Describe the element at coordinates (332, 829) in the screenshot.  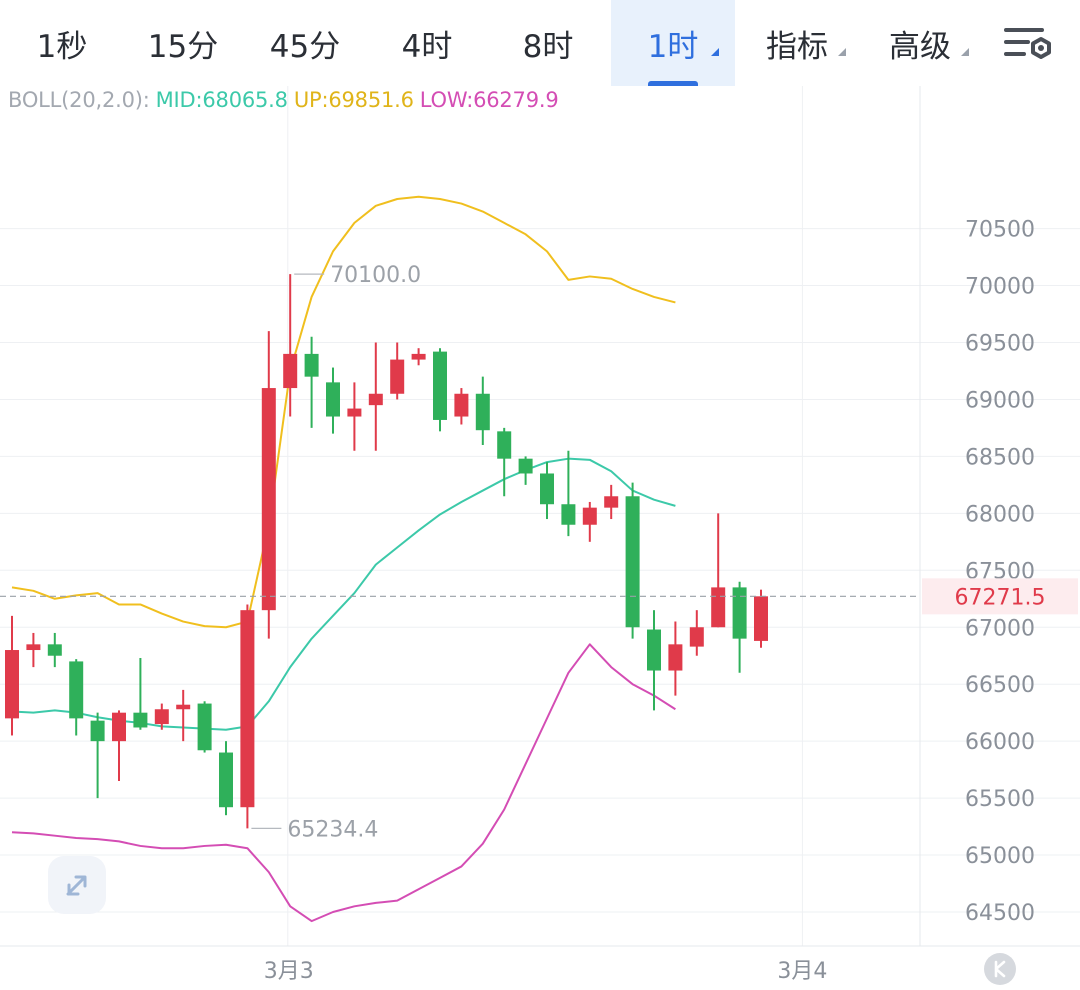
I see `low-price-label: 65234.4` at that location.